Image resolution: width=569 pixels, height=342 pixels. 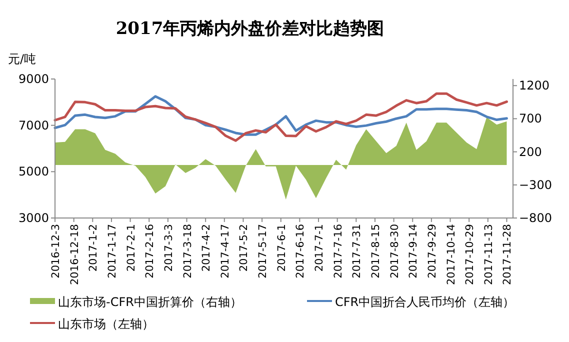 What do you see at coordinates (530, 119) in the screenshot?
I see `y2-tick-label: 700` at bounding box center [530, 119].